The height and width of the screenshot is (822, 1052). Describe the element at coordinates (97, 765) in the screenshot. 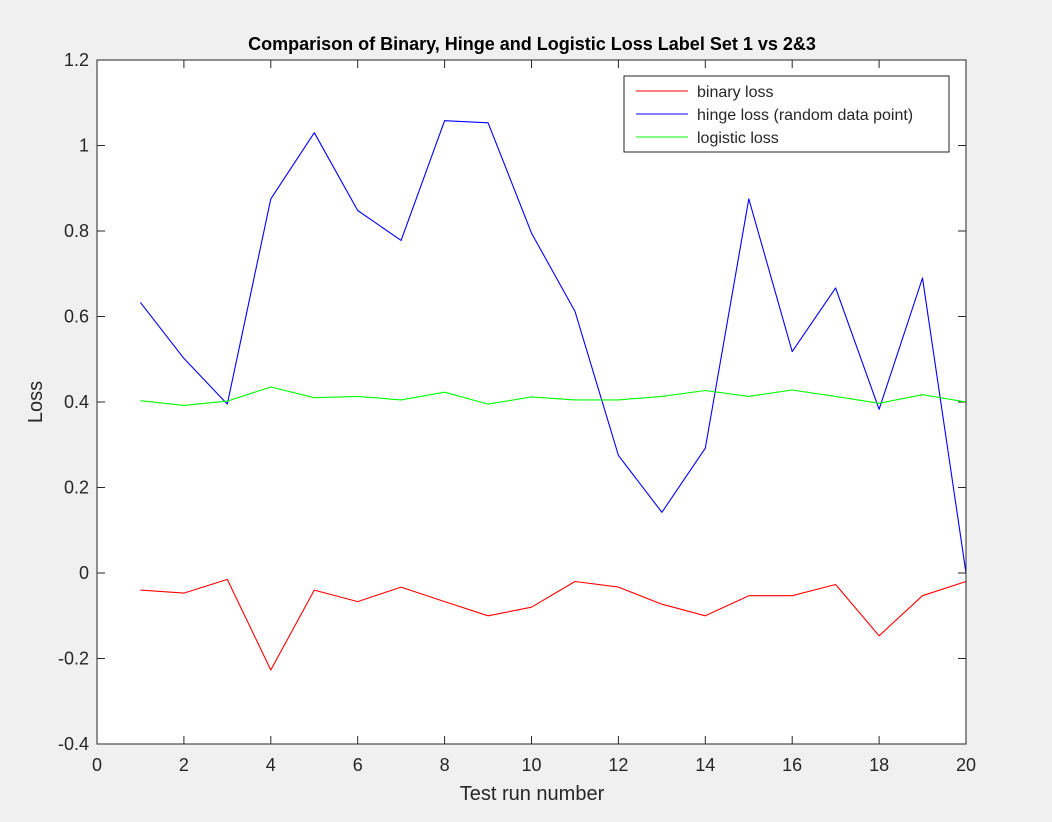

I see `x-tick-label: 0` at that location.